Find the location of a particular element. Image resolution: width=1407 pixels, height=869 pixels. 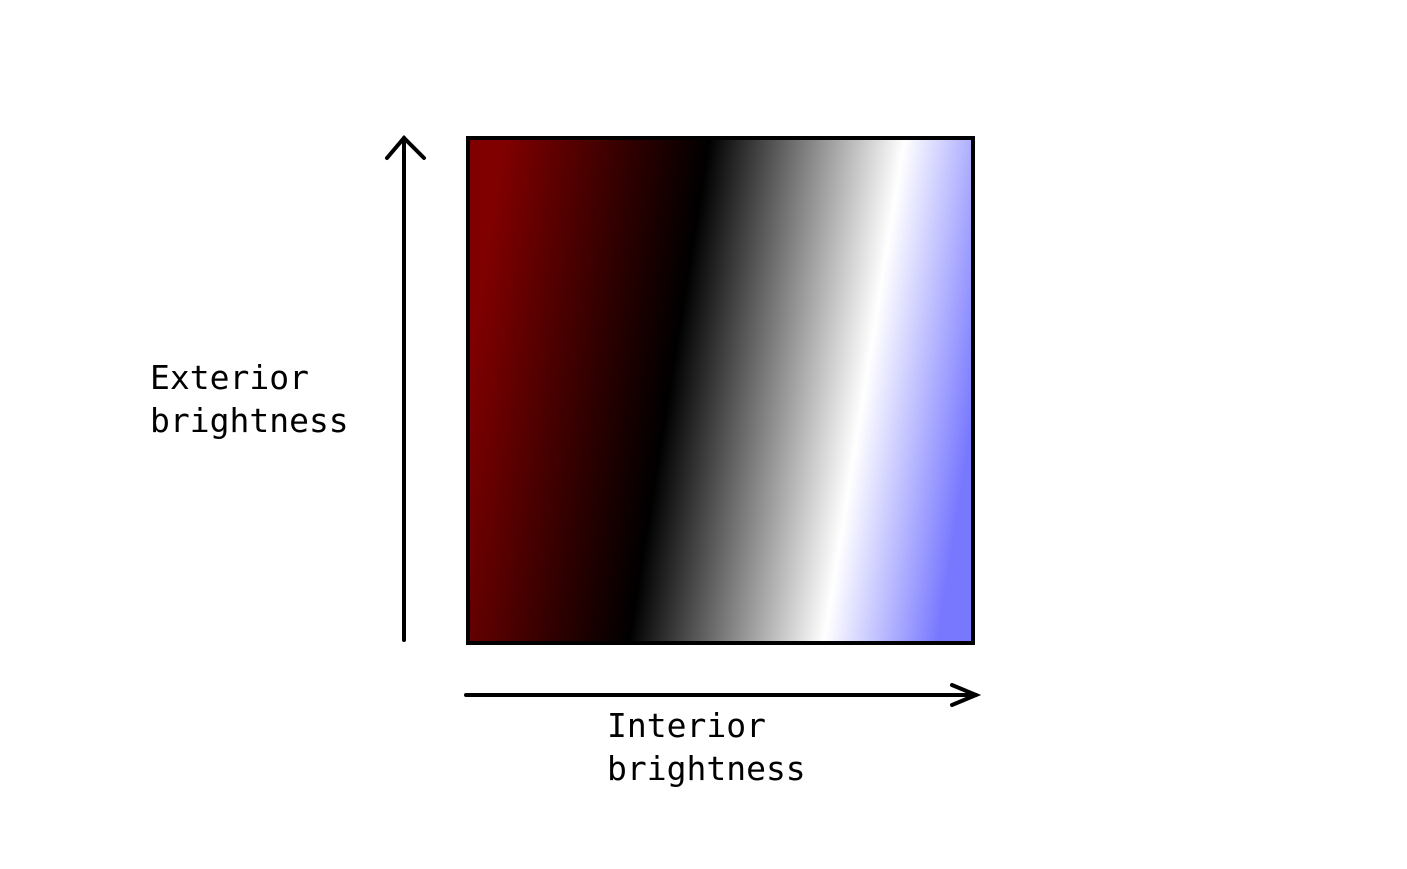

x-axis-label: Interior brightness is located at coordinates (706, 747).